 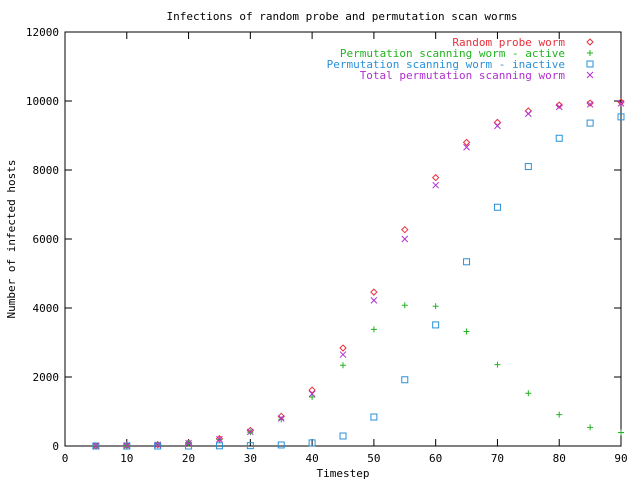 What do you see at coordinates (620, 458) in the screenshot?
I see `x-tick-label: 90` at bounding box center [620, 458].